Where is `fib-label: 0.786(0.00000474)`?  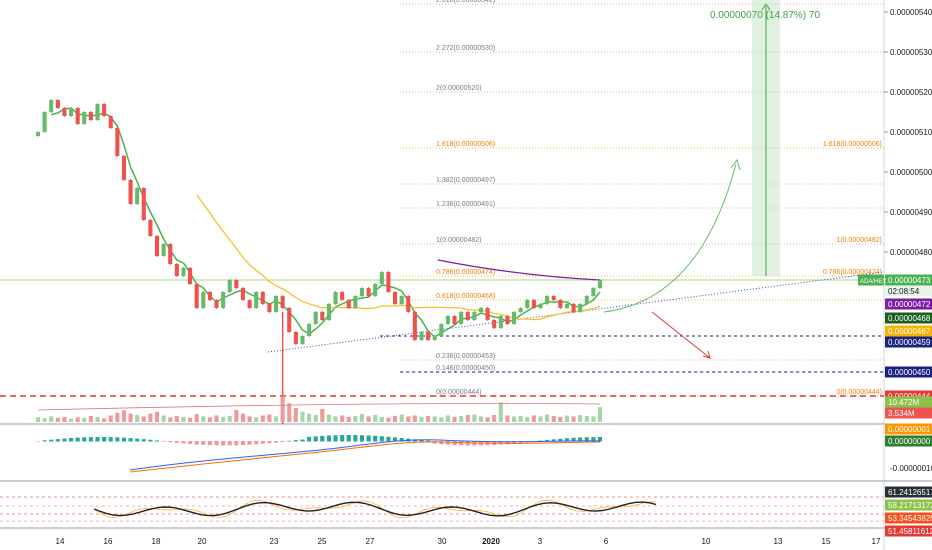
fib-label: 0.786(0.00000474) is located at coordinates (465, 272).